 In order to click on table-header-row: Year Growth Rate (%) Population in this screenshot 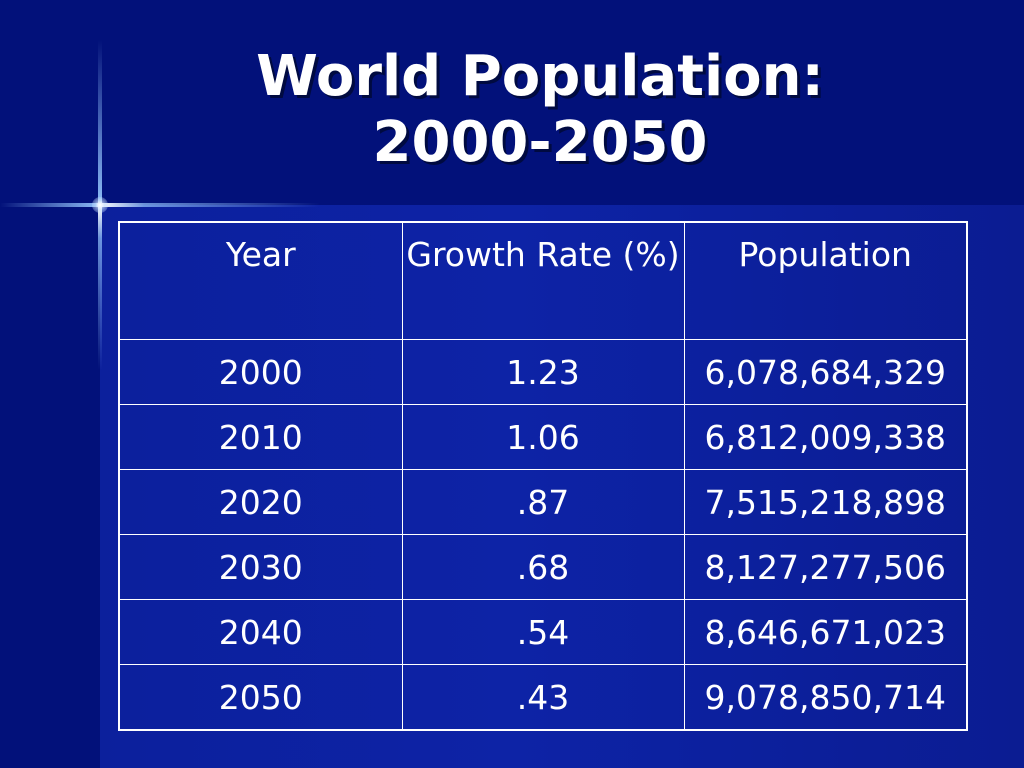, I will do `click(543, 280)`.